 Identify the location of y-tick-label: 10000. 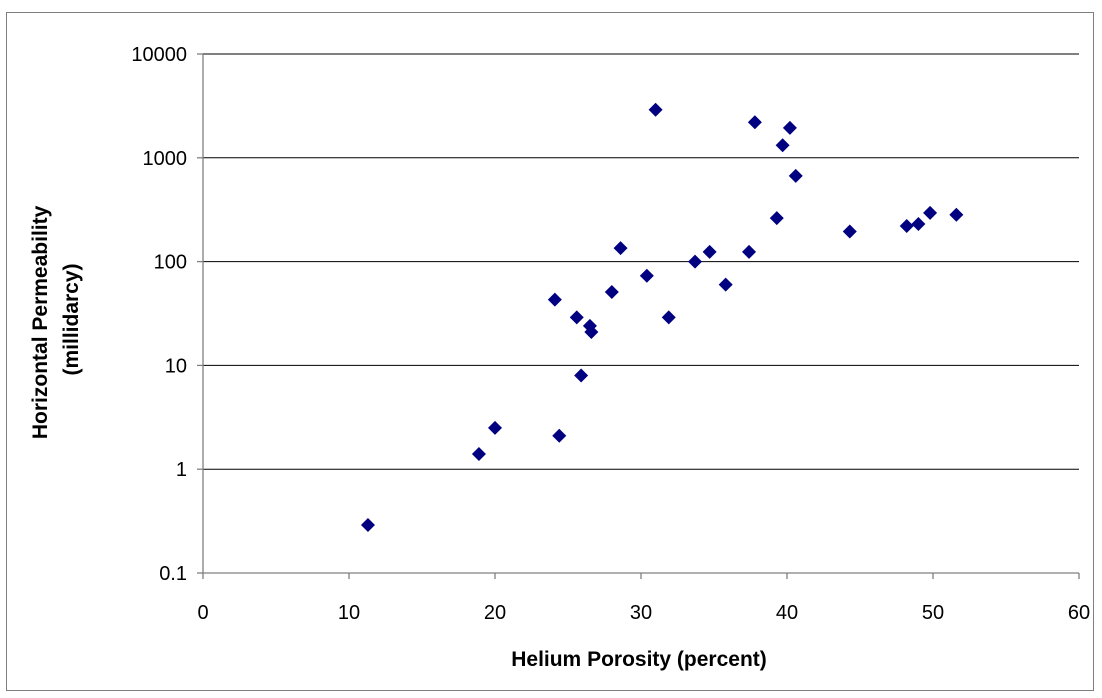
(159, 55).